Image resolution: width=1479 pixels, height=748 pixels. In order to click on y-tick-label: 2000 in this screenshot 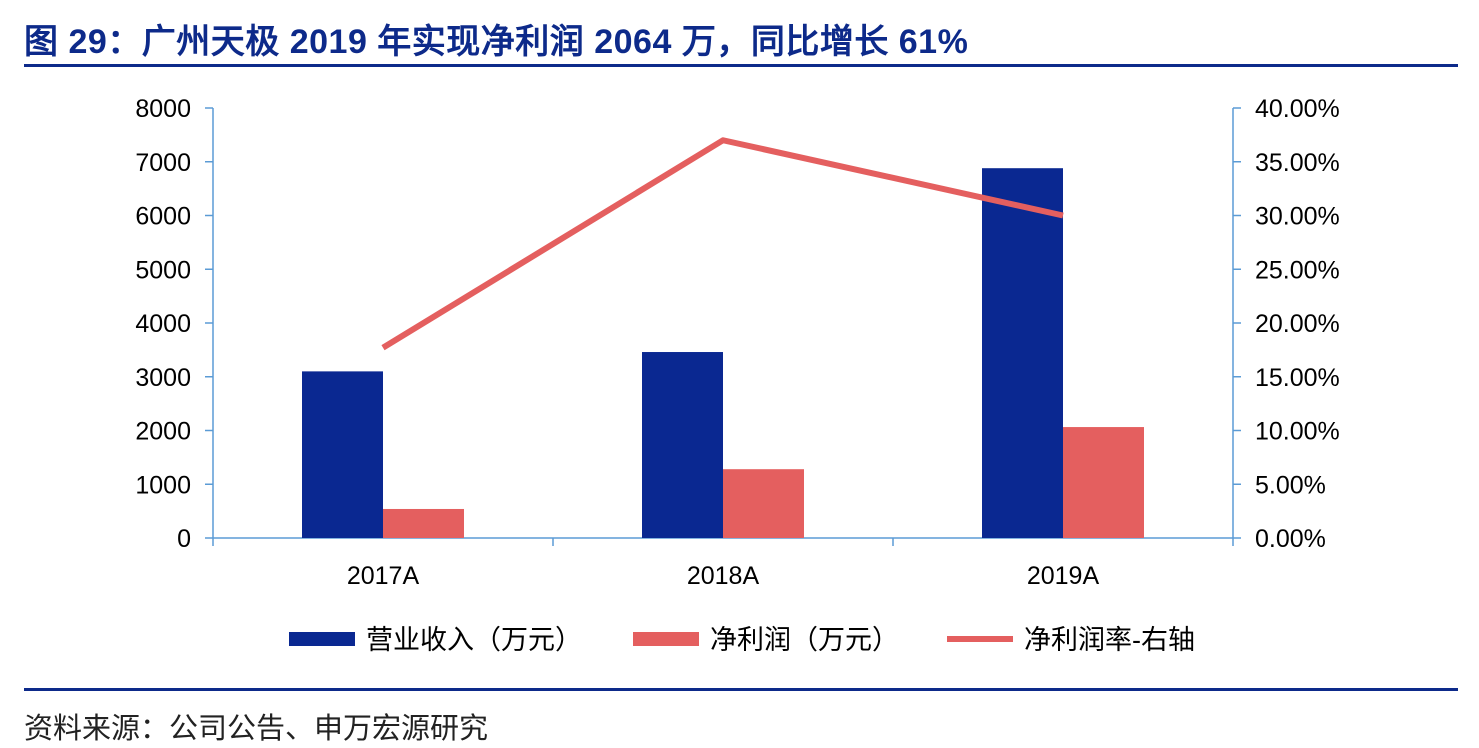, I will do `click(163, 432)`.